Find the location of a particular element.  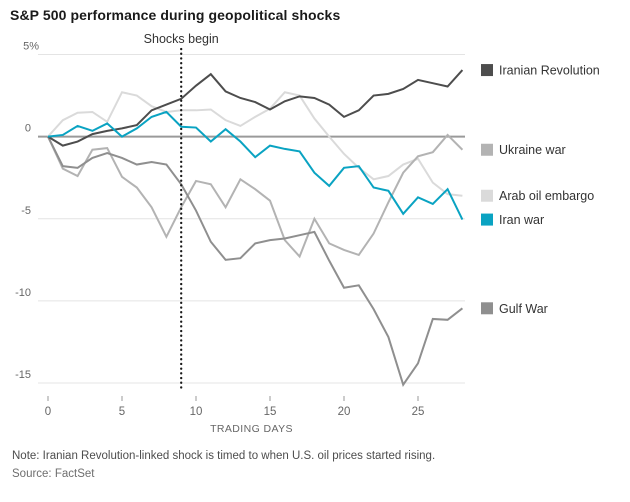

x-axis-tick-label: 15 is located at coordinates (270, 412).